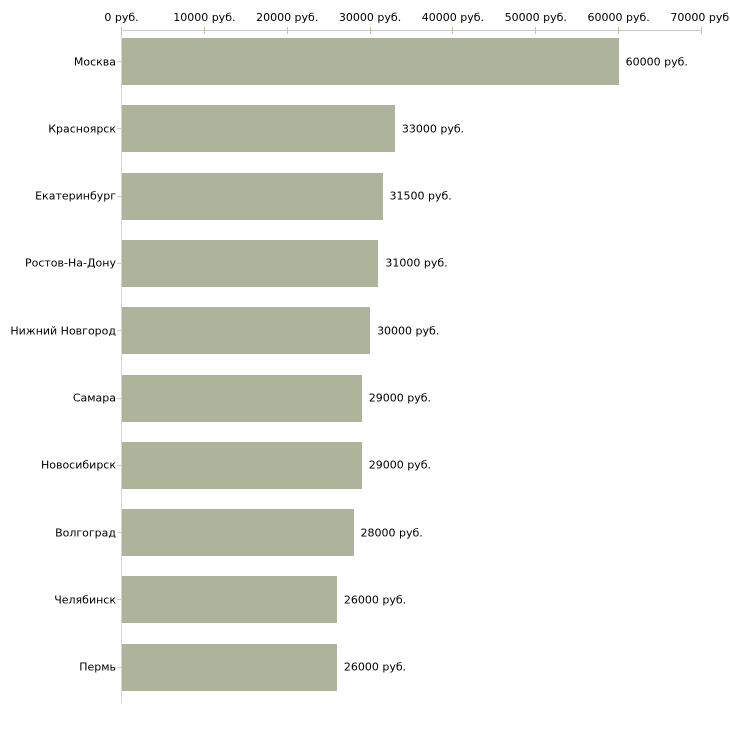 The image size is (730, 730). I want to click on x-tick-label: 30000 руб., so click(370, 17).